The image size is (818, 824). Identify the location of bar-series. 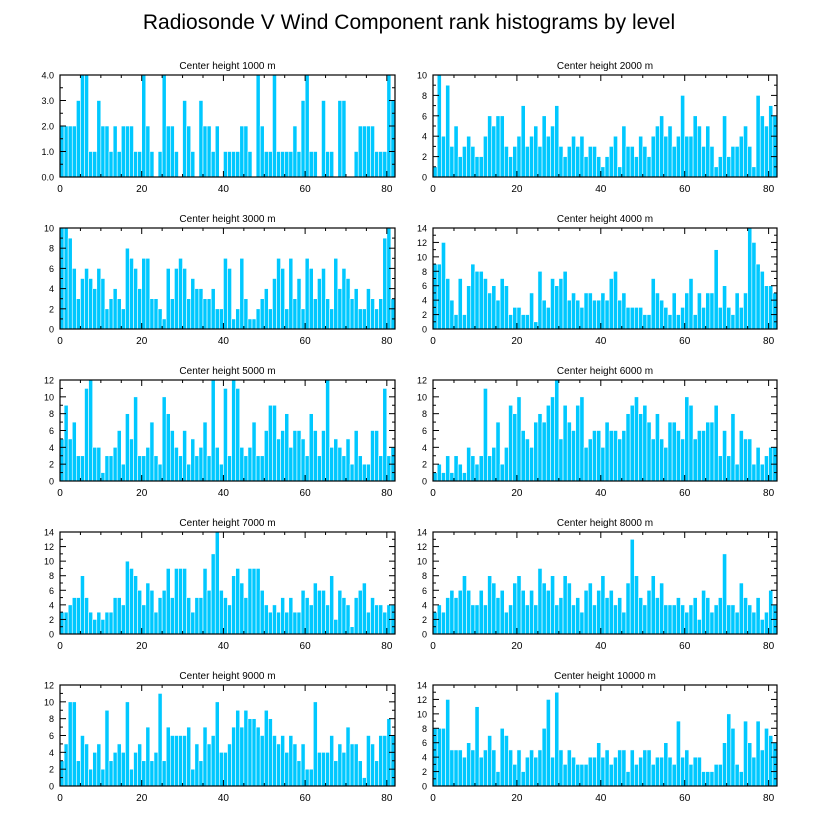
(605, 278).